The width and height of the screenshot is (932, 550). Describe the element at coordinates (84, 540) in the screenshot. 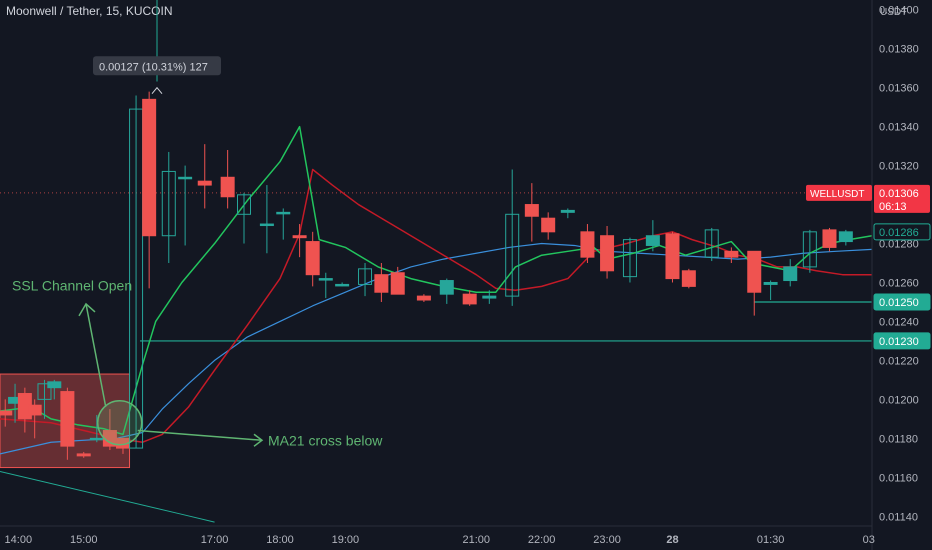

I see `time-tick-label: 15:00` at that location.